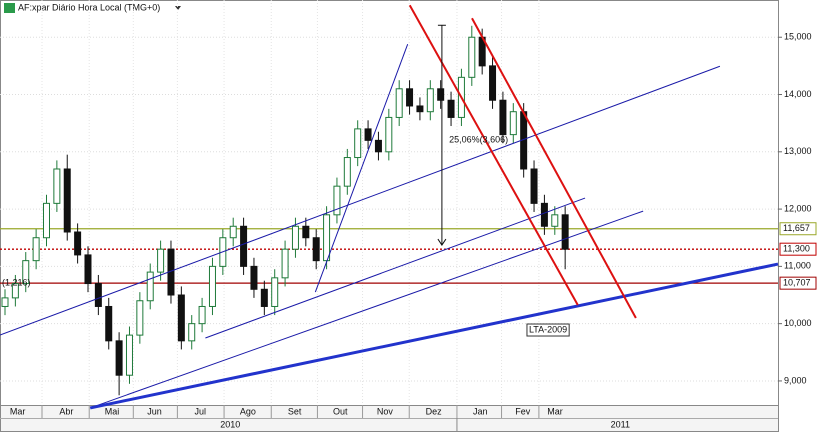  What do you see at coordinates (434, 411) in the screenshot?
I see `x-tick-label: Dez` at bounding box center [434, 411].